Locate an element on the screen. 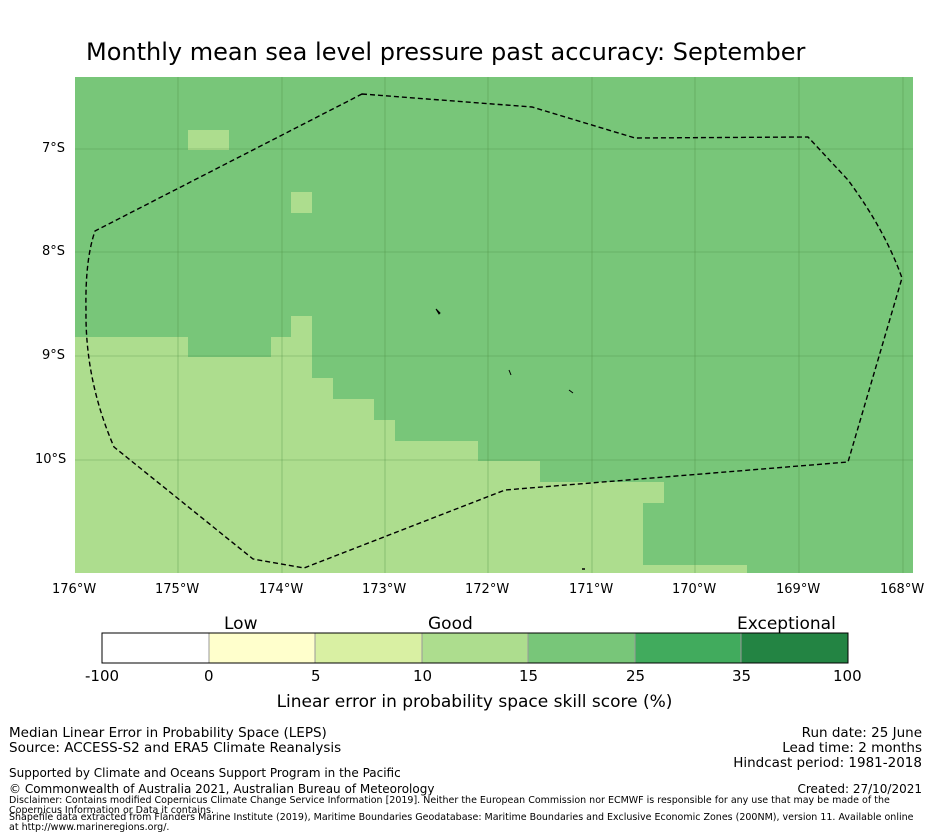 The width and height of the screenshot is (931, 839). colorbar-tick: 25 is located at coordinates (636, 676).